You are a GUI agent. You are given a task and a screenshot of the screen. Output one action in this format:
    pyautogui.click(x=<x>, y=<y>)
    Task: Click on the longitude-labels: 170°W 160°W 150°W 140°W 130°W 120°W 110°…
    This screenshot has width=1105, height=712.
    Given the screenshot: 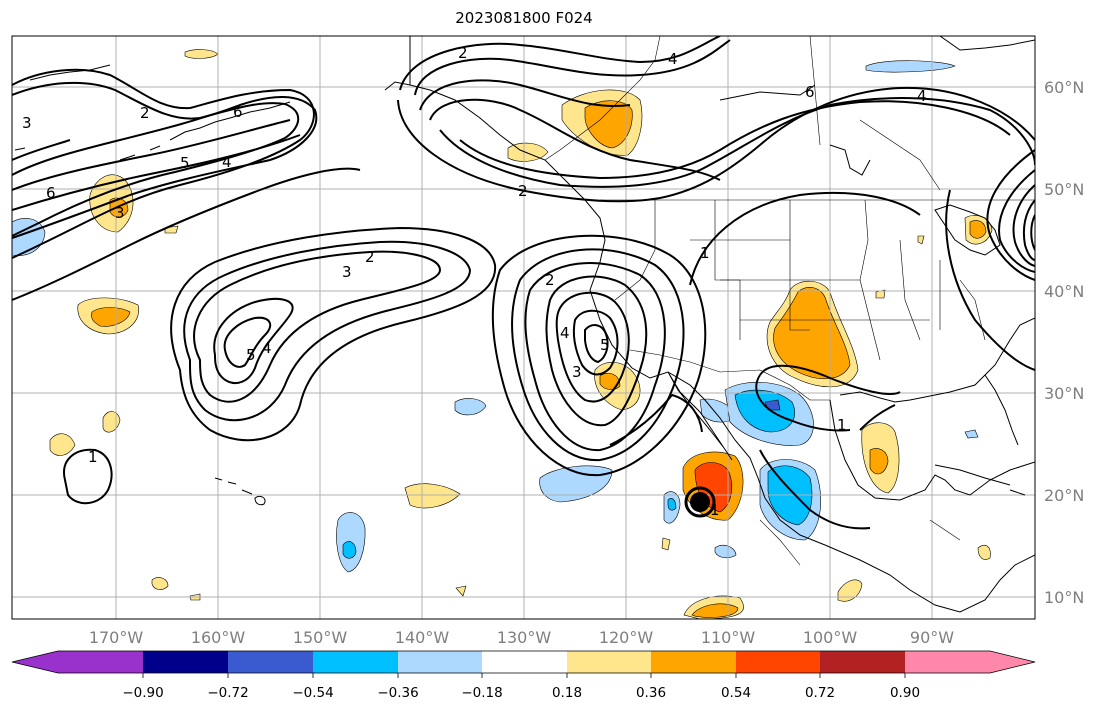 What is the action you would take?
    pyautogui.click(x=521, y=637)
    